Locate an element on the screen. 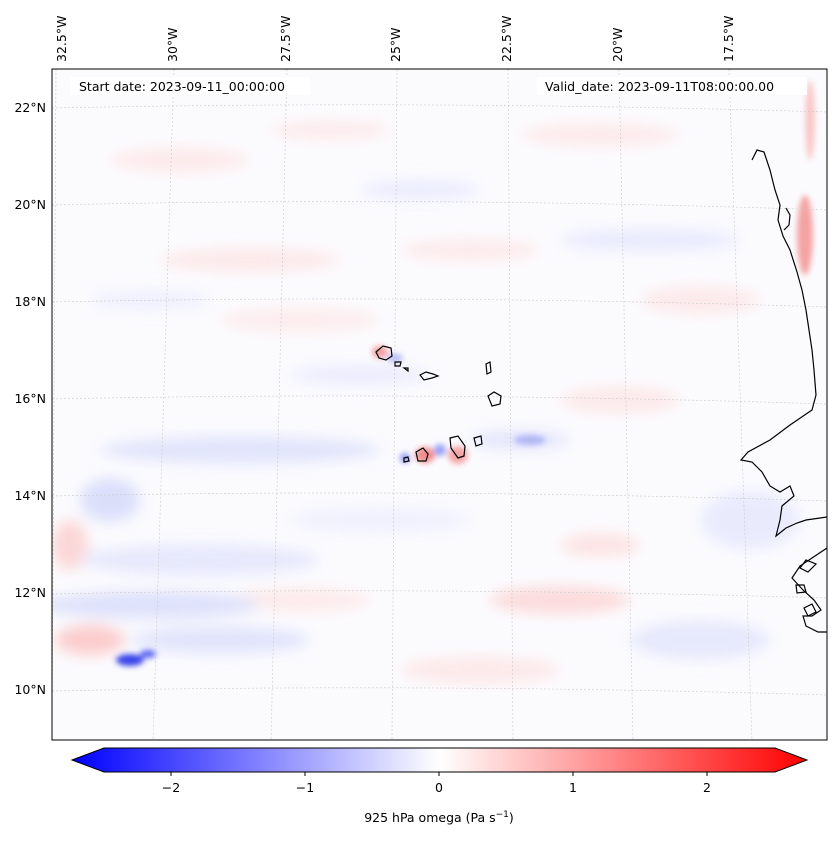  island-brava is located at coordinates (406, 459).